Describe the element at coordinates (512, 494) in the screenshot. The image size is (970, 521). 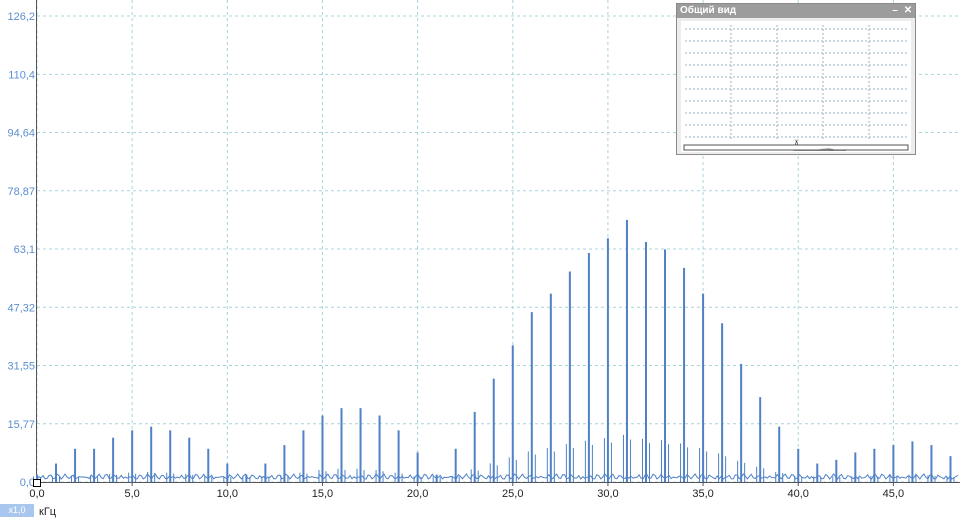
I see `x-tick-label: 25,0` at that location.